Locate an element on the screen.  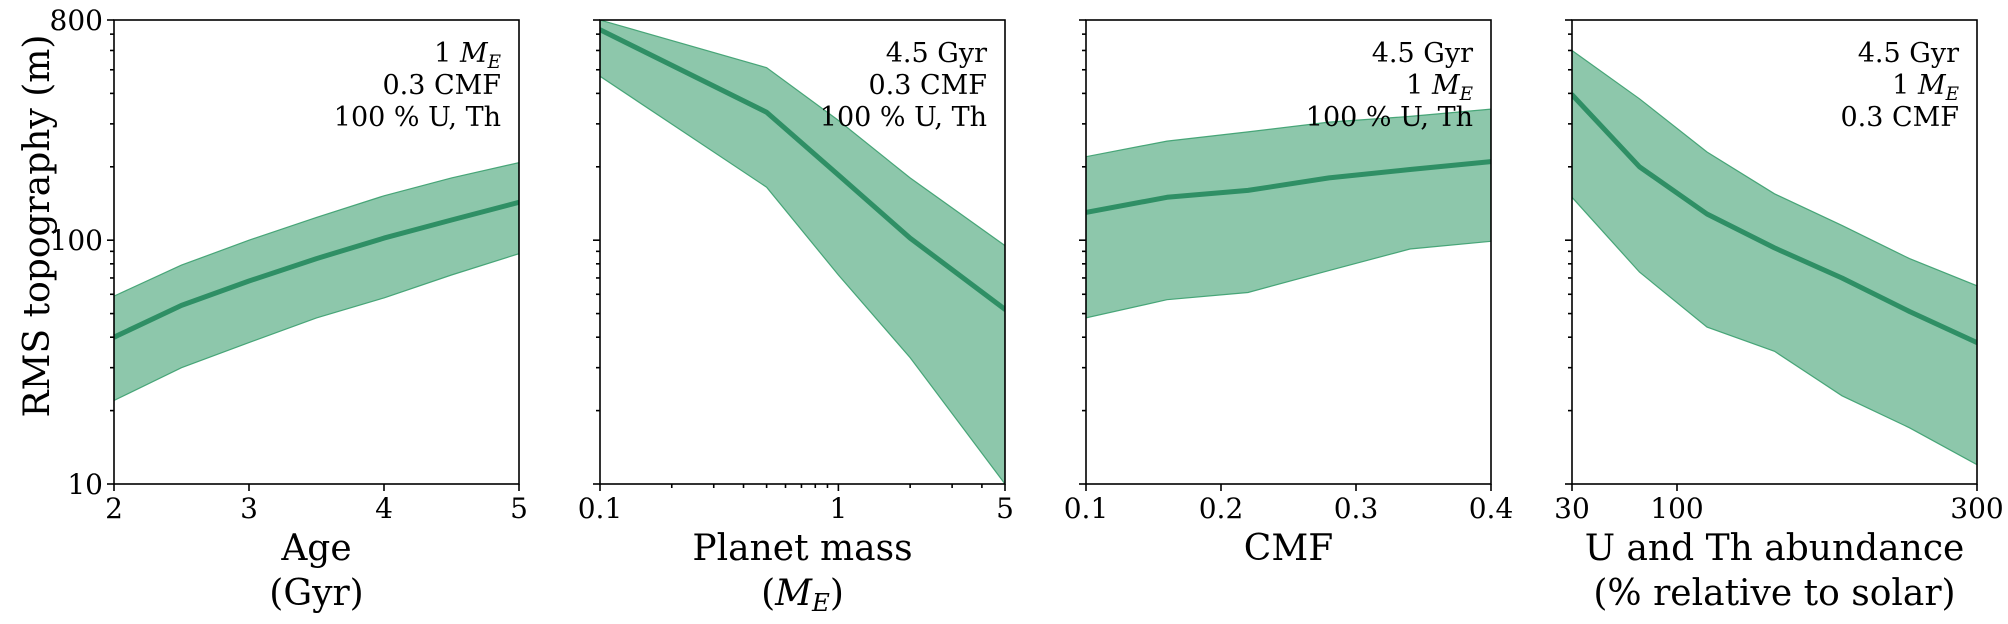
x-tick-label: 0.3 is located at coordinates (1356, 508).